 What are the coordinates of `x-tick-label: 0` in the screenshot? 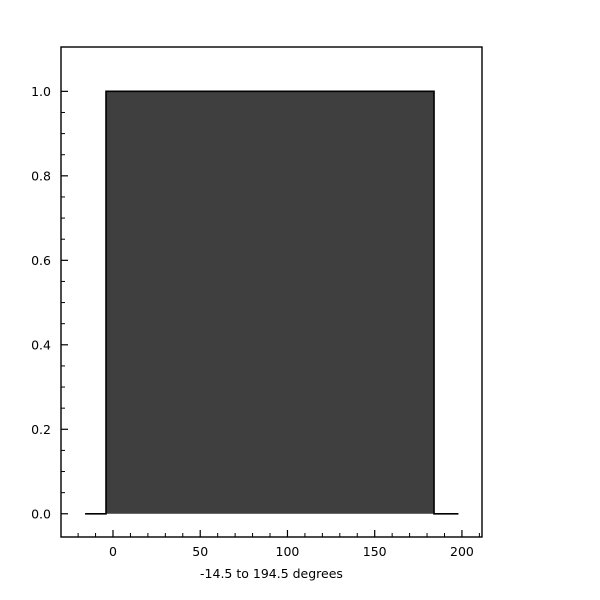 It's located at (113, 551).